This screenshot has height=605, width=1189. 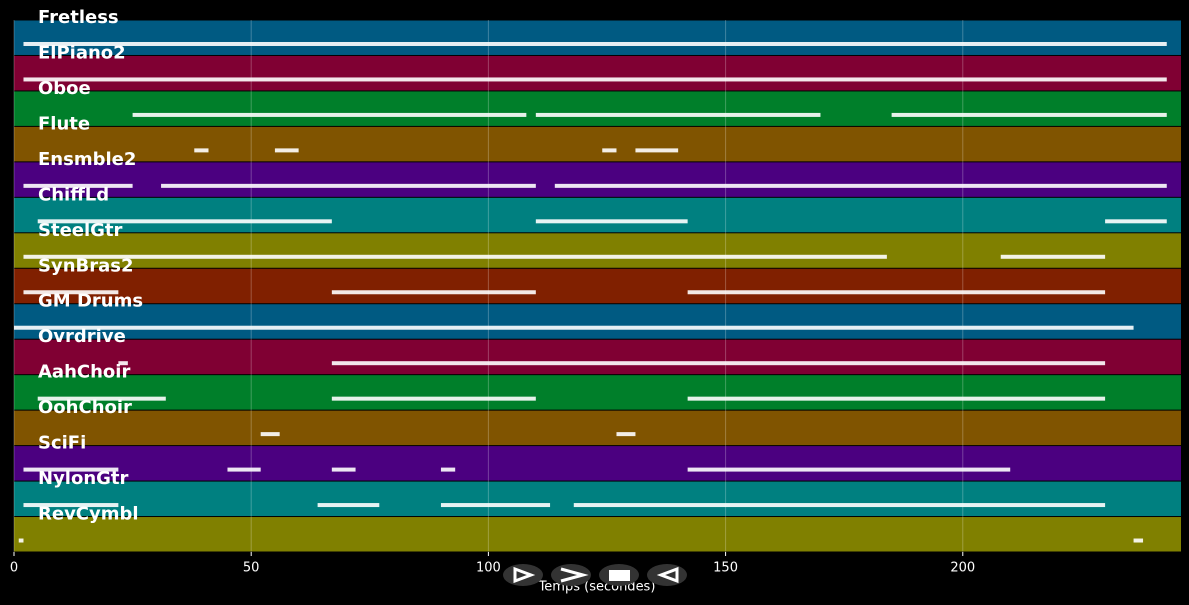 What do you see at coordinates (80, 230) in the screenshot?
I see `track-label: SteelGtr` at bounding box center [80, 230].